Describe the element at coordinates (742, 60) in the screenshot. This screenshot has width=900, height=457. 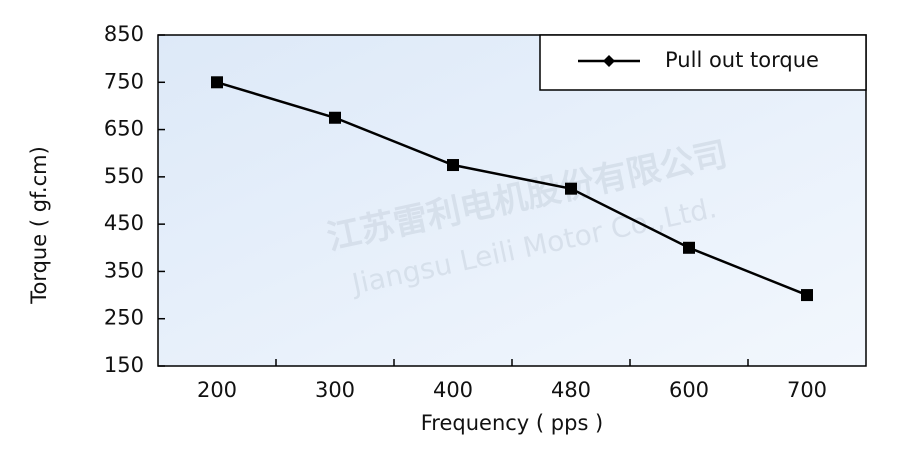
I see `legend-label: Pull out torque` at that location.